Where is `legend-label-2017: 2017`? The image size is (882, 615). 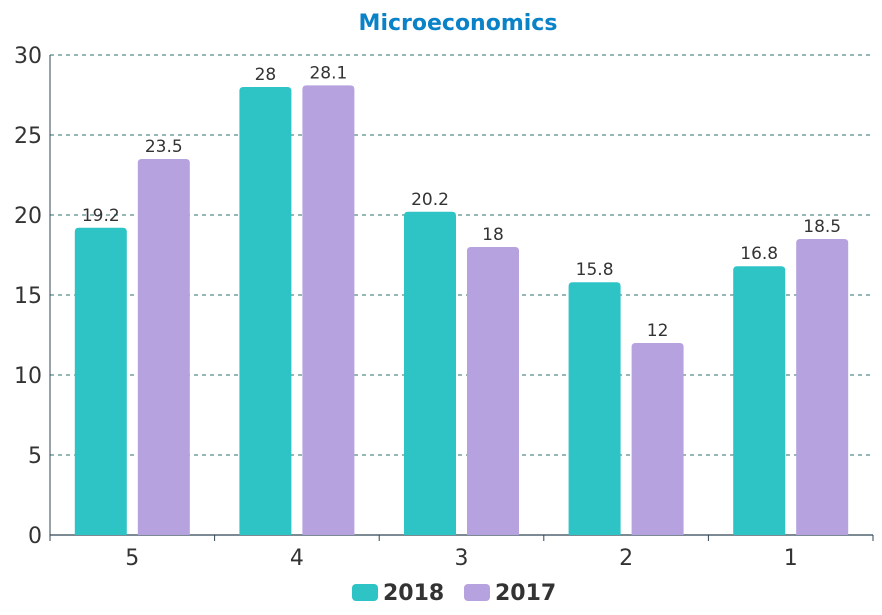
legend-label-2017: 2017 is located at coordinates (525, 593).